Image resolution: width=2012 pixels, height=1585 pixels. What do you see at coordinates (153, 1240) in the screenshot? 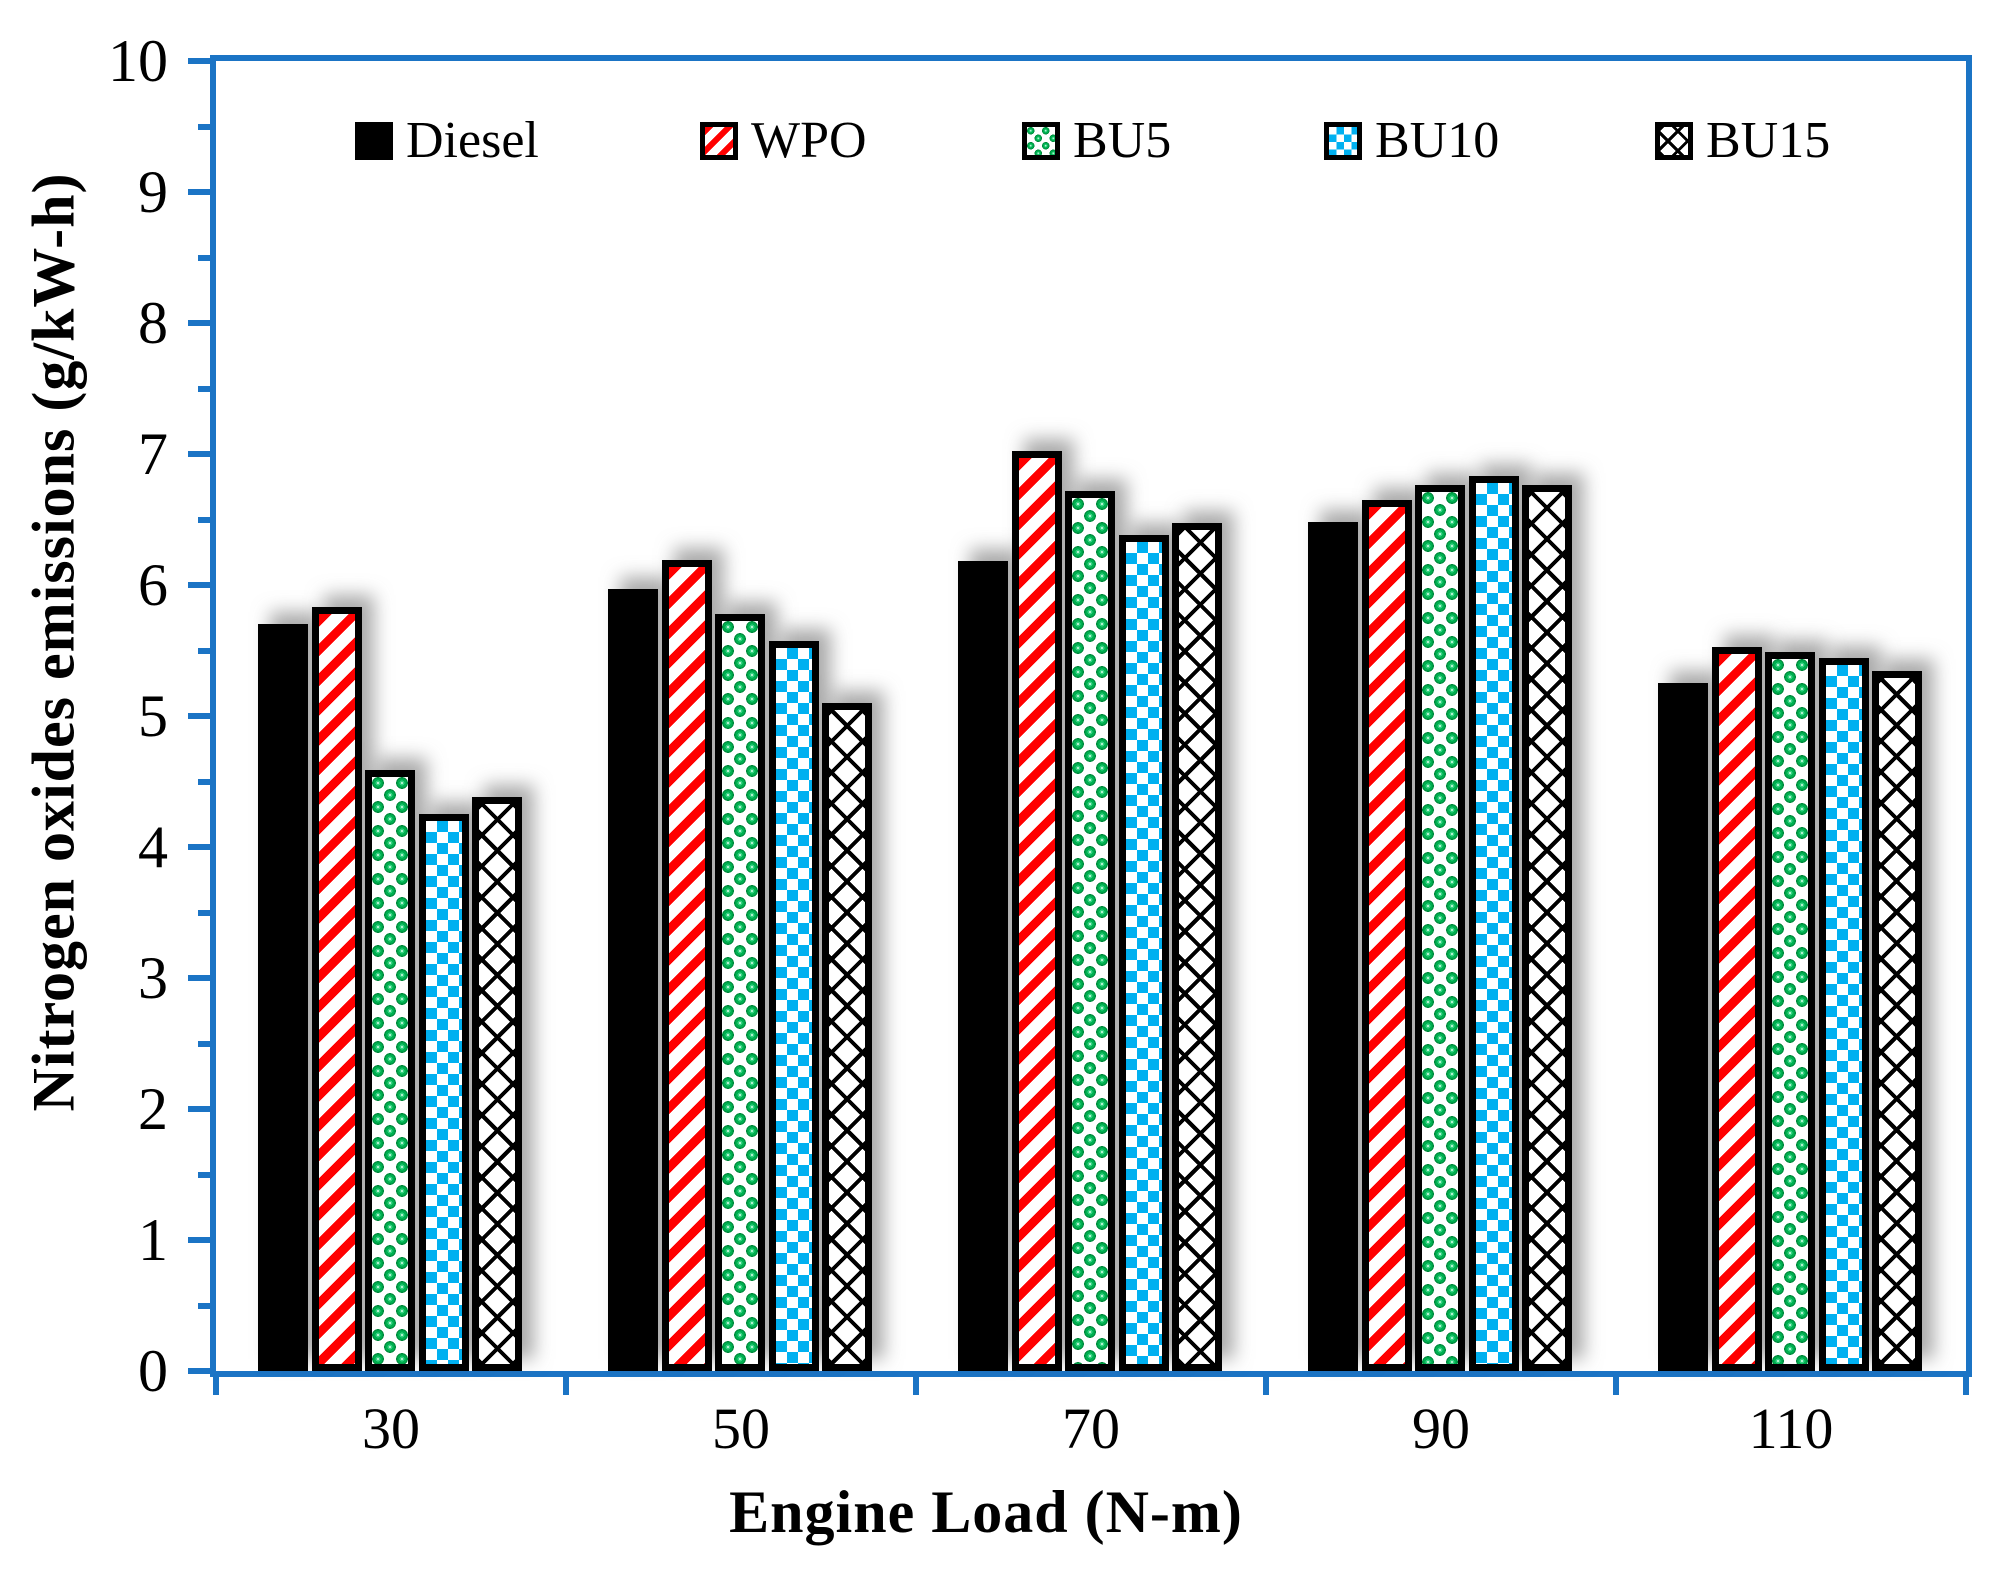
I see `y-tick-label: 1` at bounding box center [153, 1240].